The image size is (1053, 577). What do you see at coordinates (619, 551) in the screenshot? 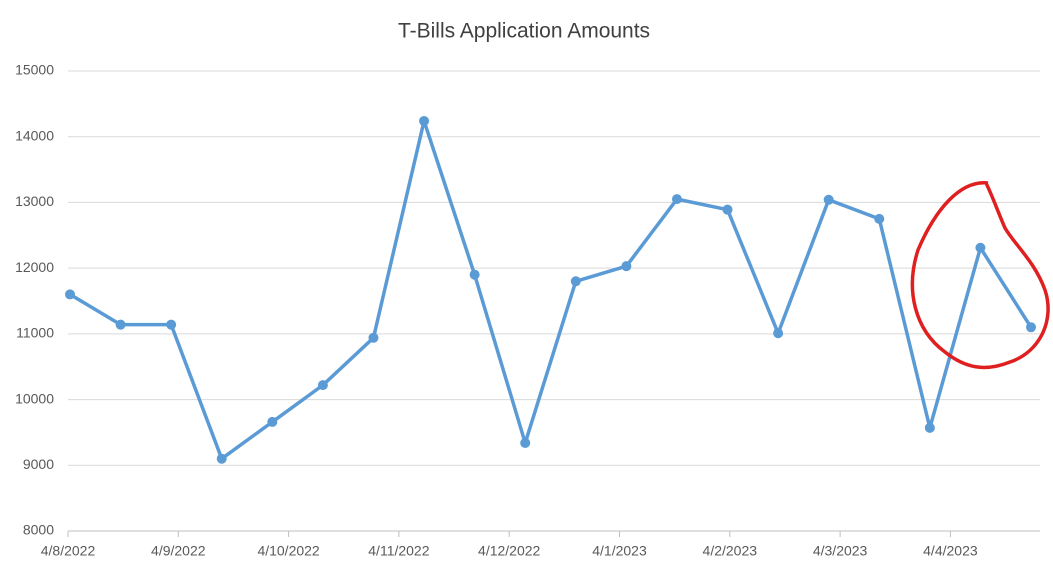
I see `x-tick-label: 4/1/2023` at bounding box center [619, 551].